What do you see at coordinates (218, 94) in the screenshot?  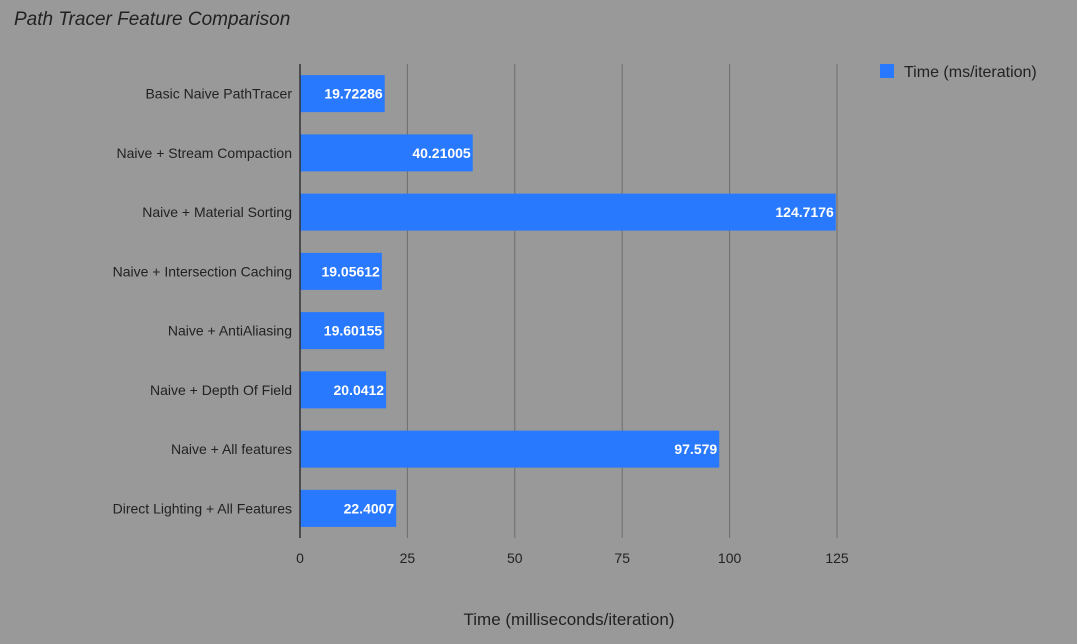 I see `category-label: Basic Naive PathTracer` at bounding box center [218, 94].